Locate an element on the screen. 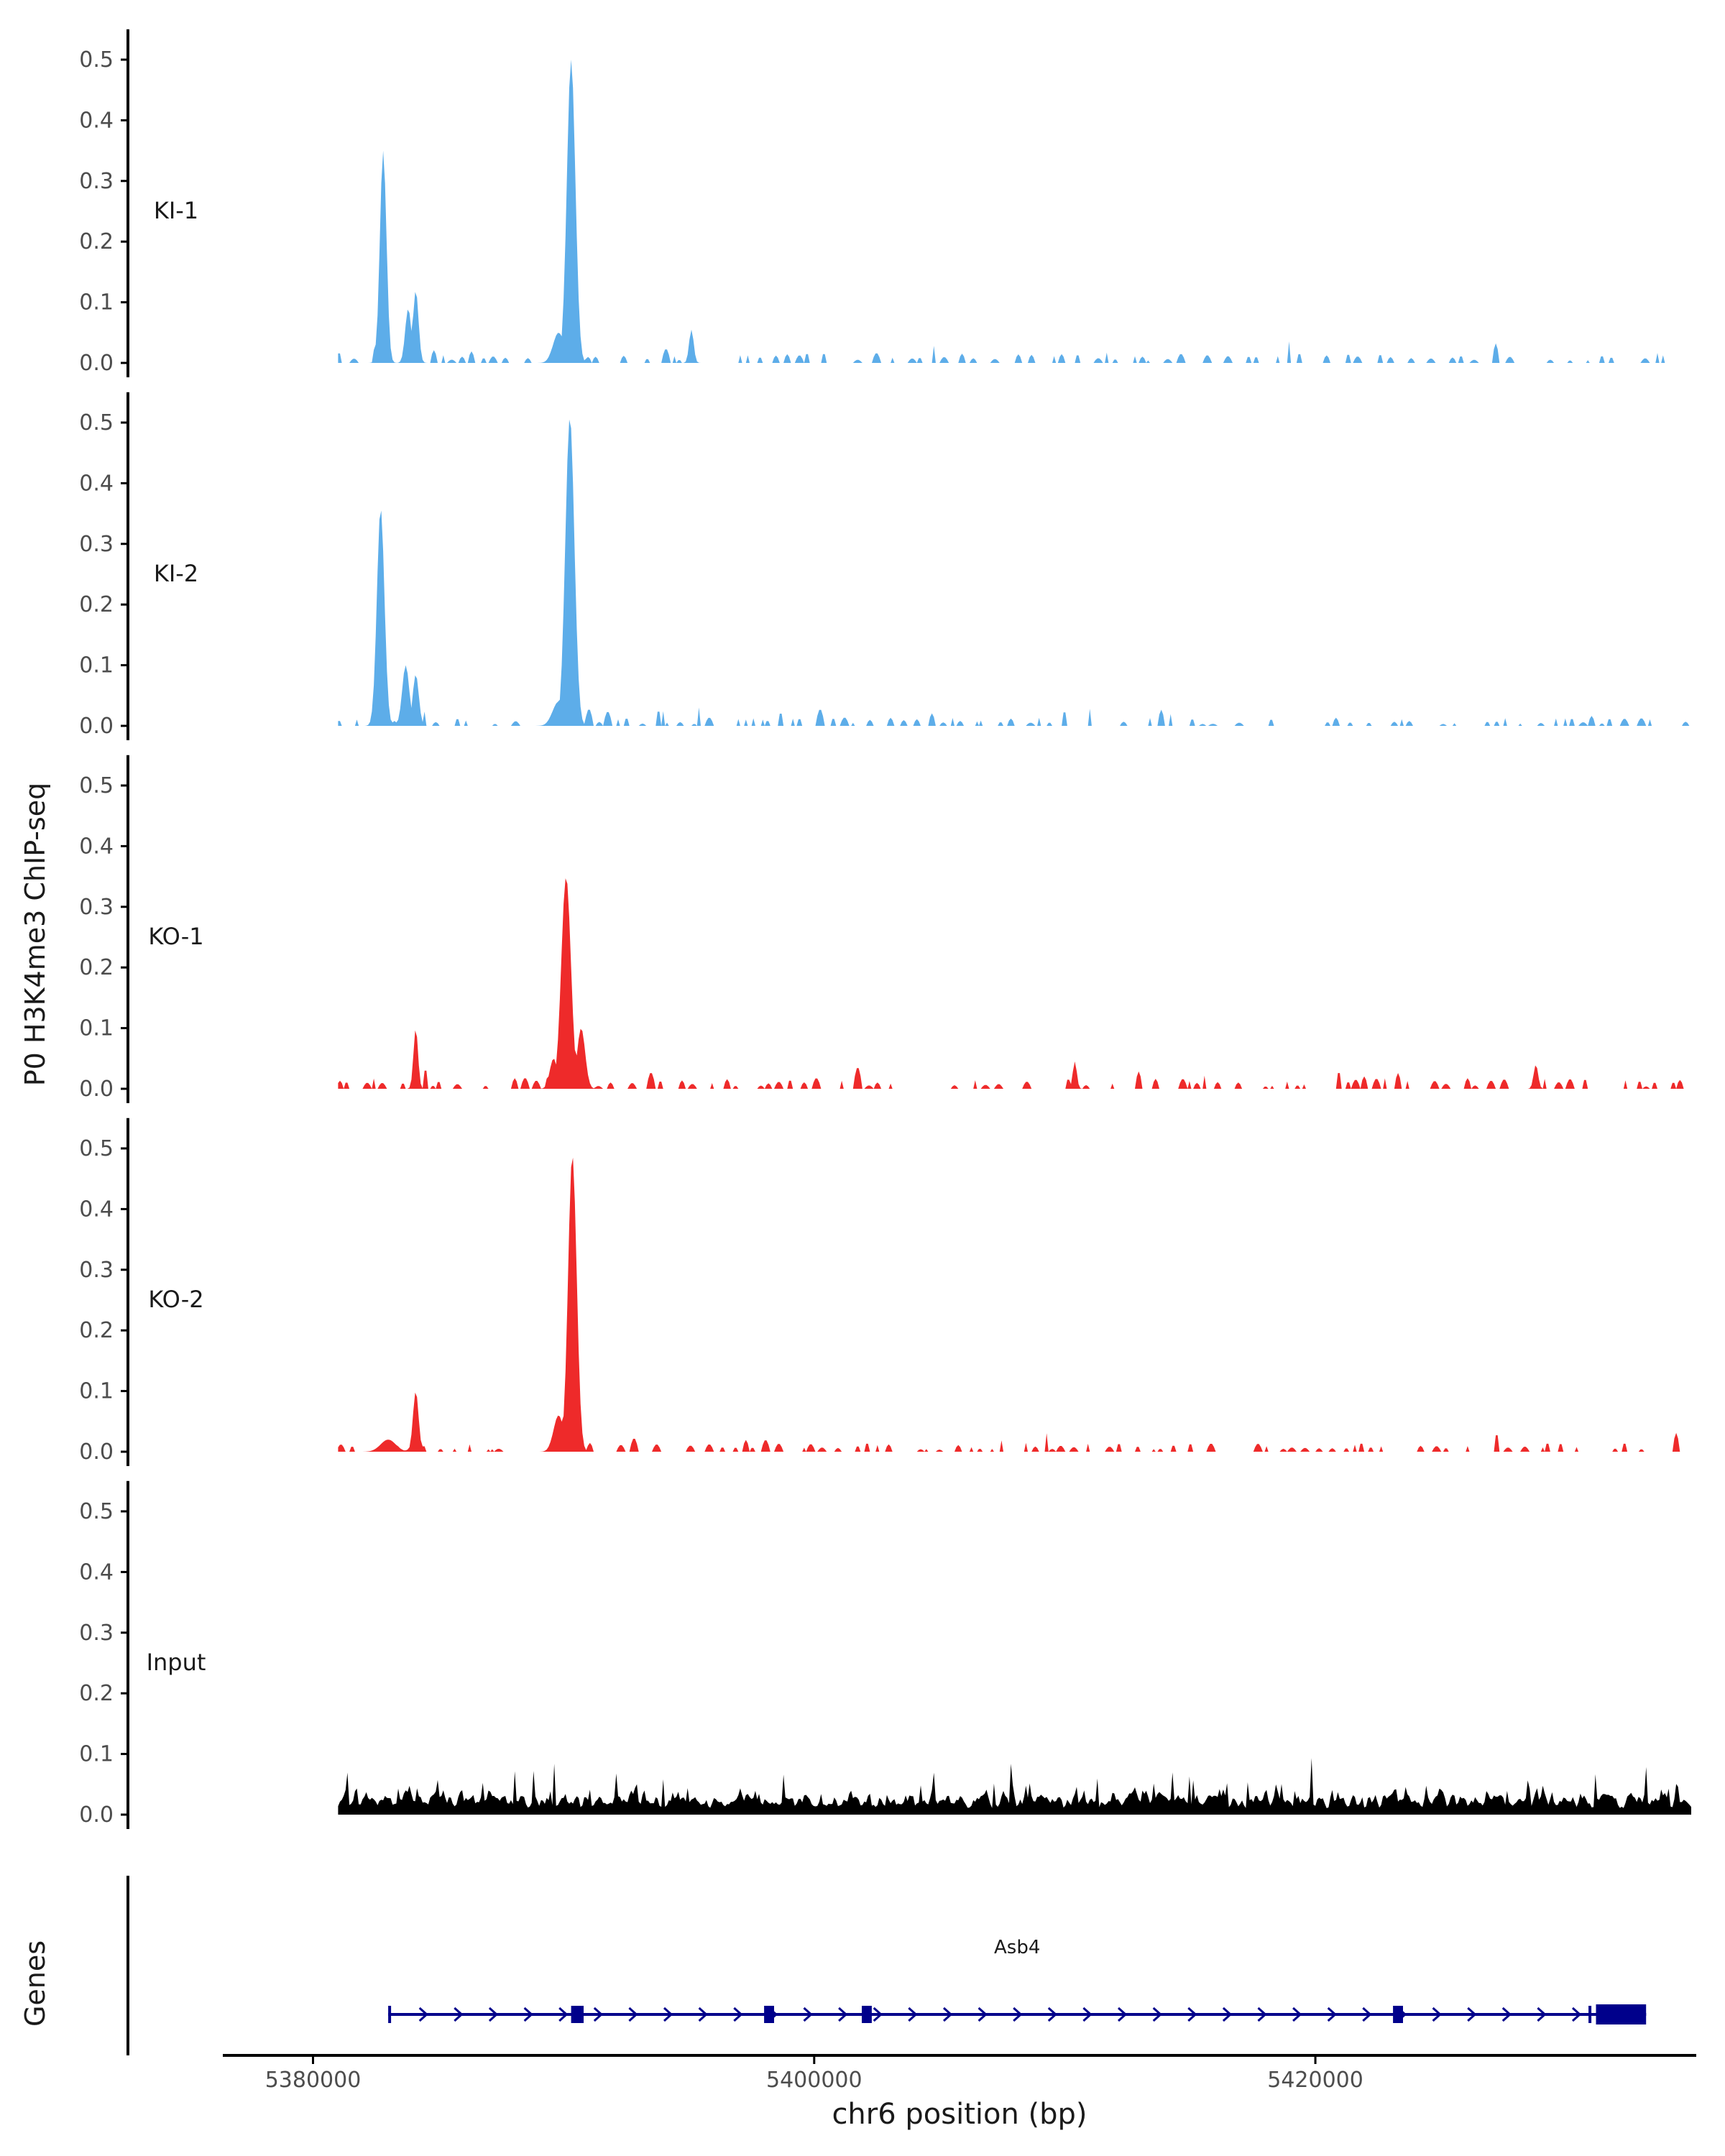  genes-track-title: Genes is located at coordinates (35, 1984).